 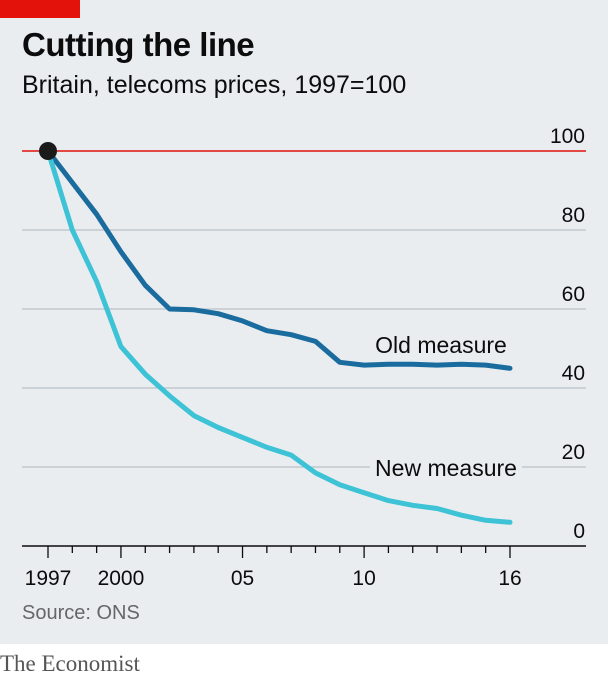 What do you see at coordinates (573, 294) in the screenshot?
I see `y-tick-label-60: 60` at bounding box center [573, 294].